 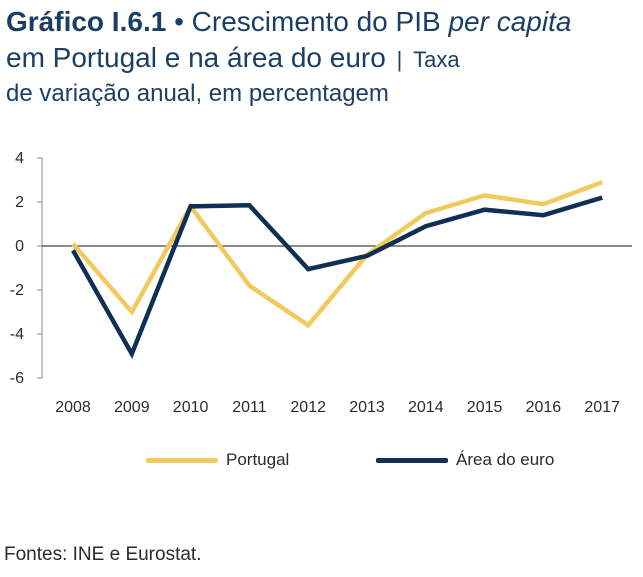 What do you see at coordinates (182, 460) in the screenshot?
I see `legend-swatch-portugal` at bounding box center [182, 460].